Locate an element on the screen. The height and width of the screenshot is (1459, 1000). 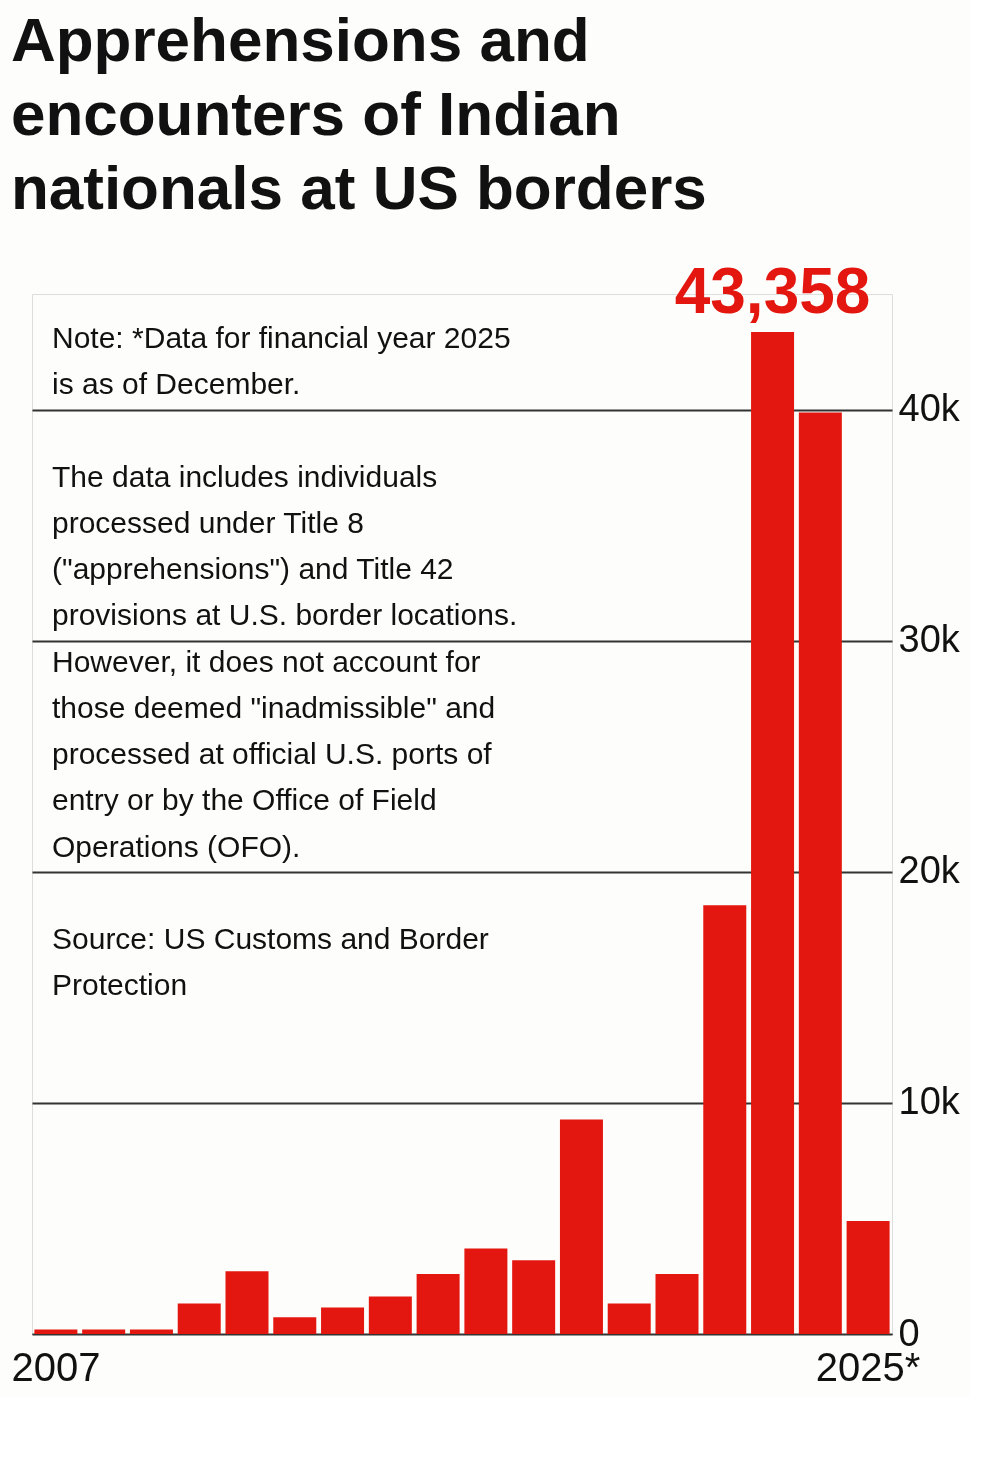
data-label: 43,358 is located at coordinates (772, 290).